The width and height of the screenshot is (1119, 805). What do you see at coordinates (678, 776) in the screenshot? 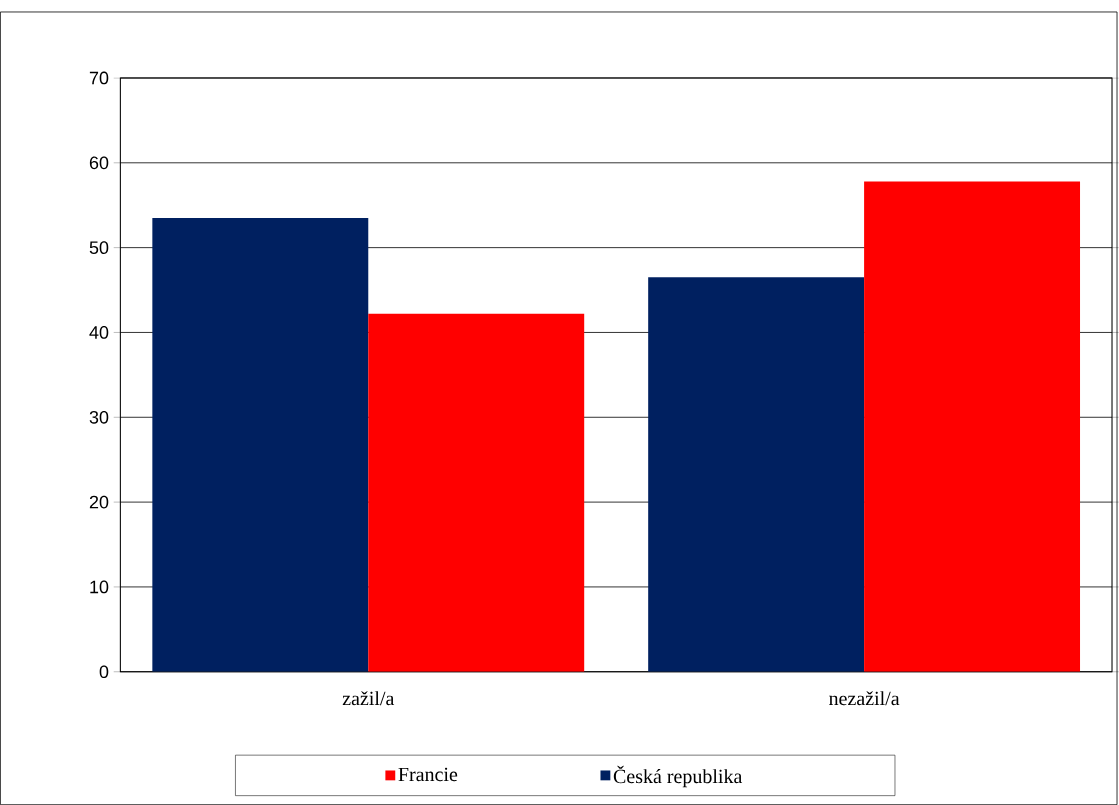
I see `legend-label: Česká republika` at bounding box center [678, 776].